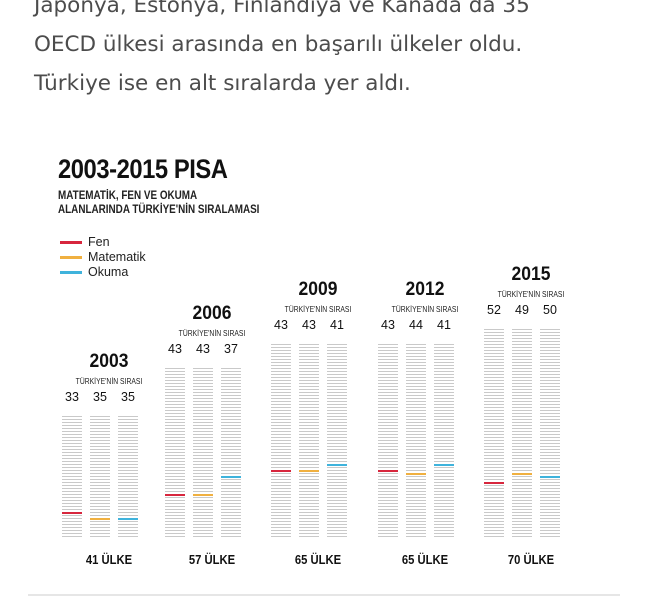  What do you see at coordinates (550, 310) in the screenshot?
I see `rank-value-okuma: 50` at bounding box center [550, 310].